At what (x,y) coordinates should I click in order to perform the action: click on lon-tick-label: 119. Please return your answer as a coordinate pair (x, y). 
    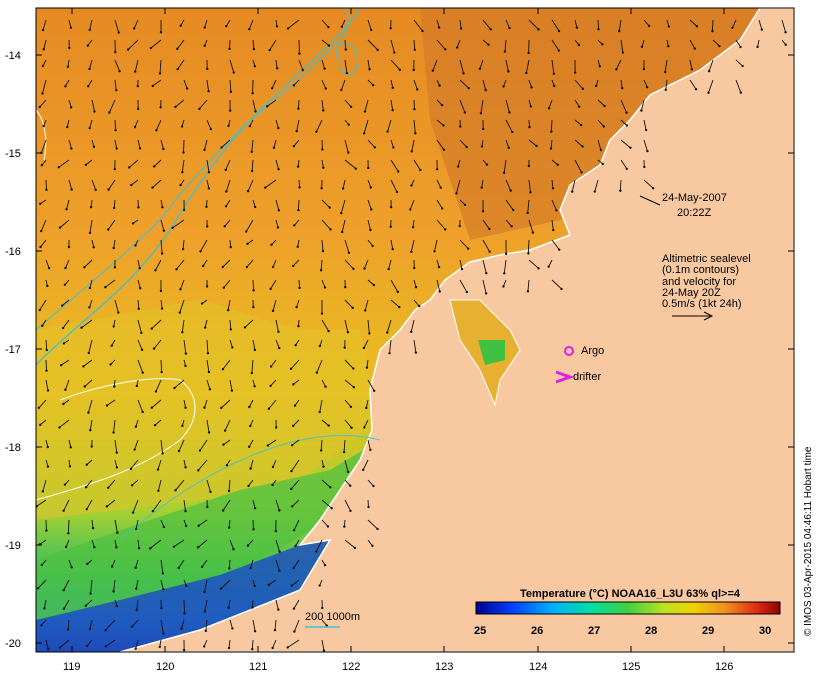
    Looking at the image, I should click on (72, 667).